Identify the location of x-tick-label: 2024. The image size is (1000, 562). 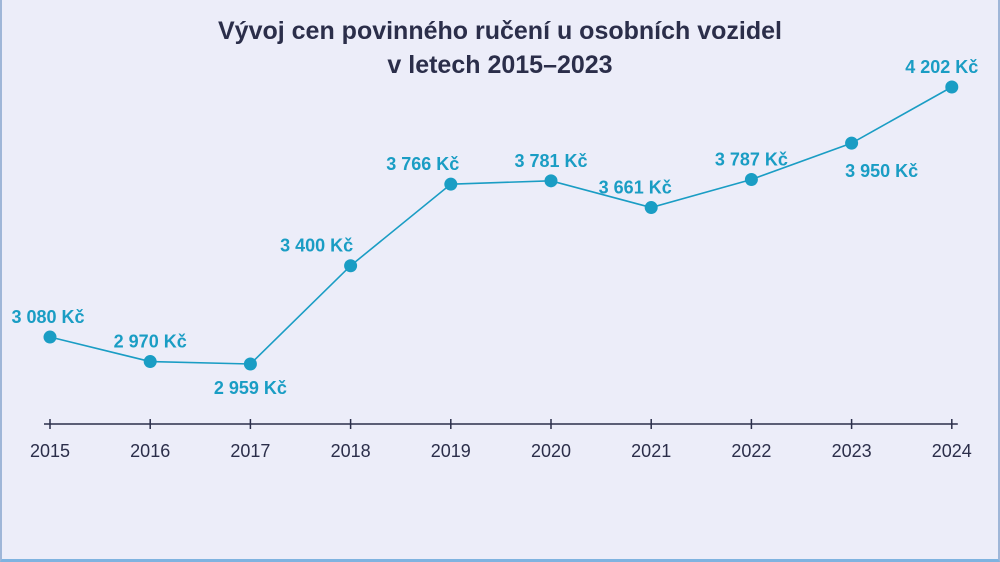
(952, 451).